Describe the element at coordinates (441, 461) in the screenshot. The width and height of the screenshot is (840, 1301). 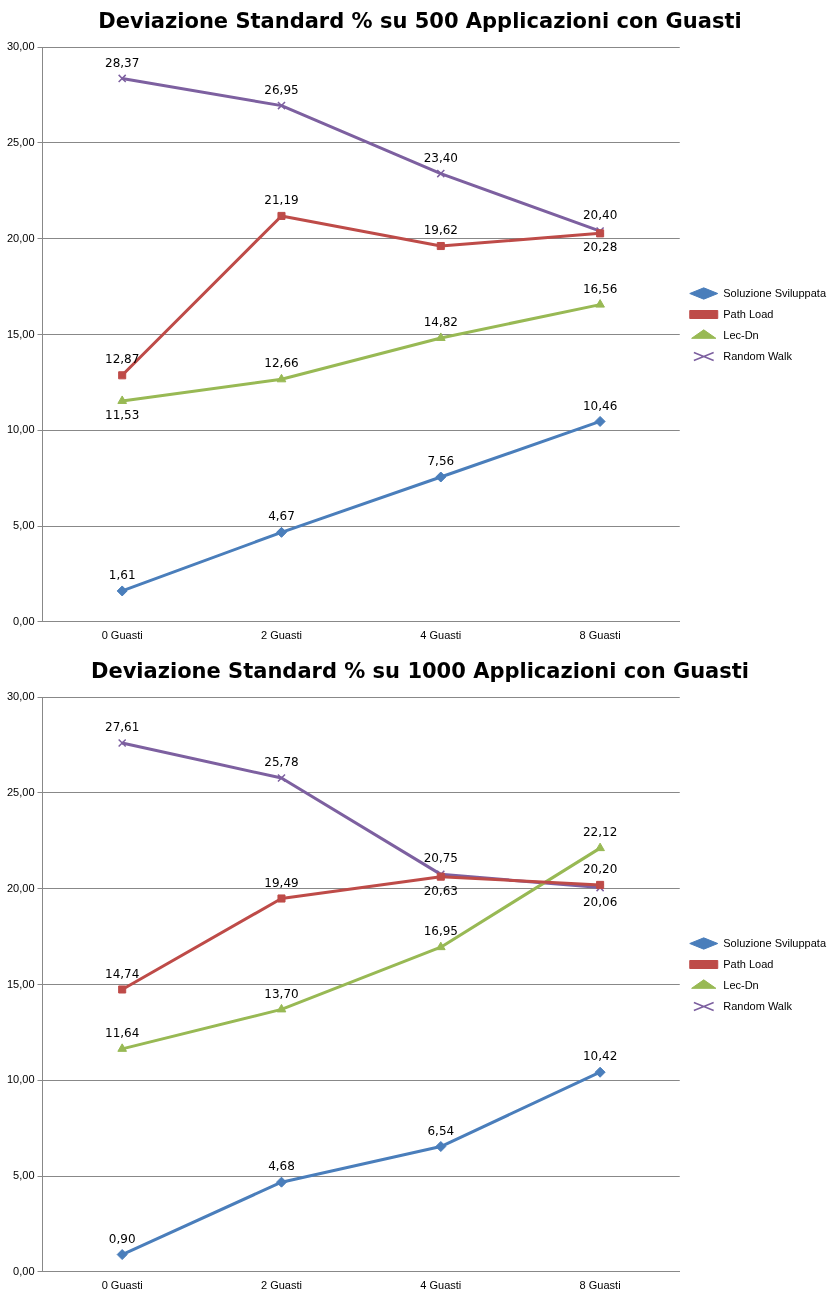
I see `data-label: 7,56` at that location.